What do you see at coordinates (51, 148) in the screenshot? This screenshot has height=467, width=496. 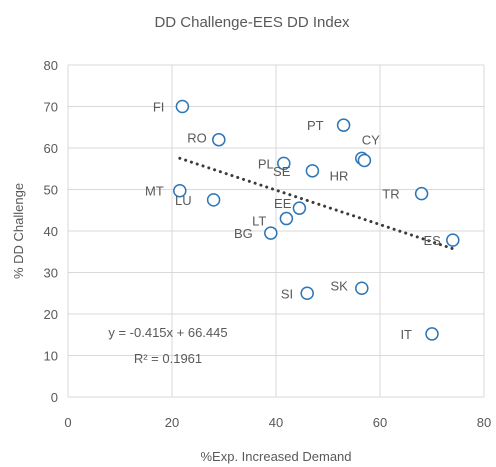 I see `y-tick-label: 60` at bounding box center [51, 148].